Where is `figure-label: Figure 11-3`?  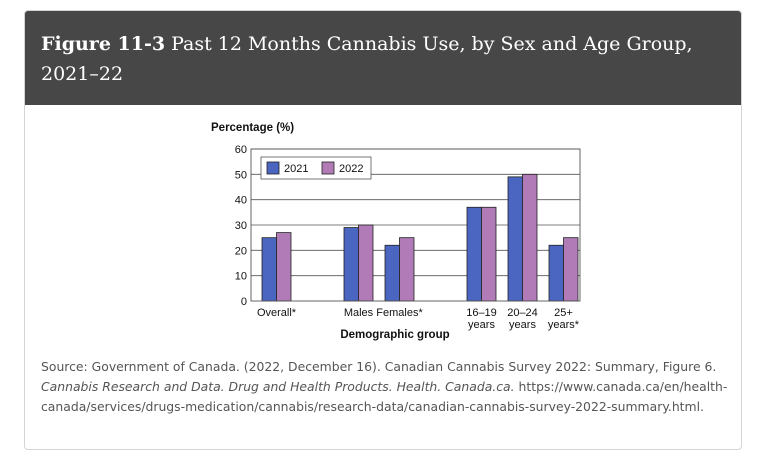 figure-label: Figure 11-3 is located at coordinates (103, 44).